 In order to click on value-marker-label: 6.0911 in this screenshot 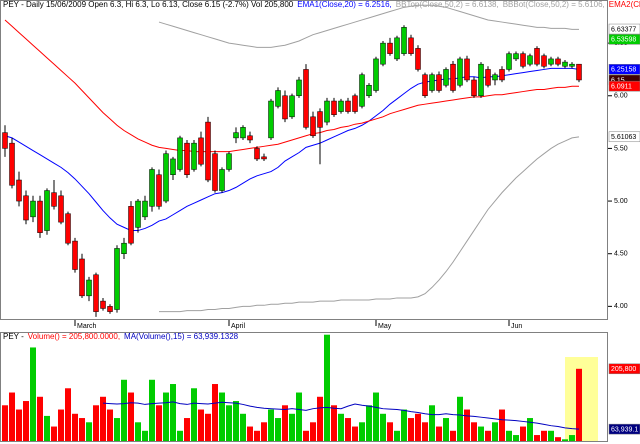, I will do `click(621, 87)`.